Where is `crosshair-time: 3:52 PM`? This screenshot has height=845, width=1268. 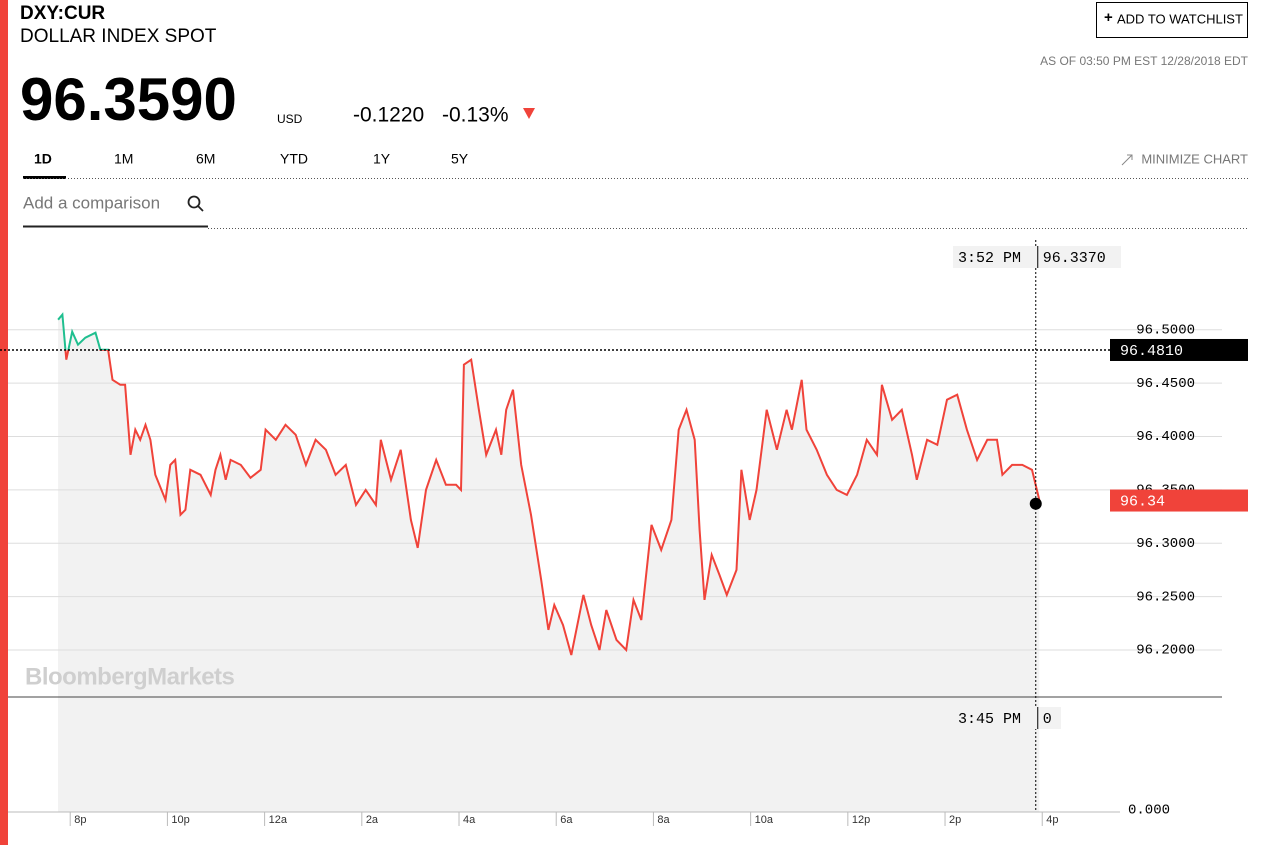 crosshair-time: 3:52 PM is located at coordinates (989, 258).